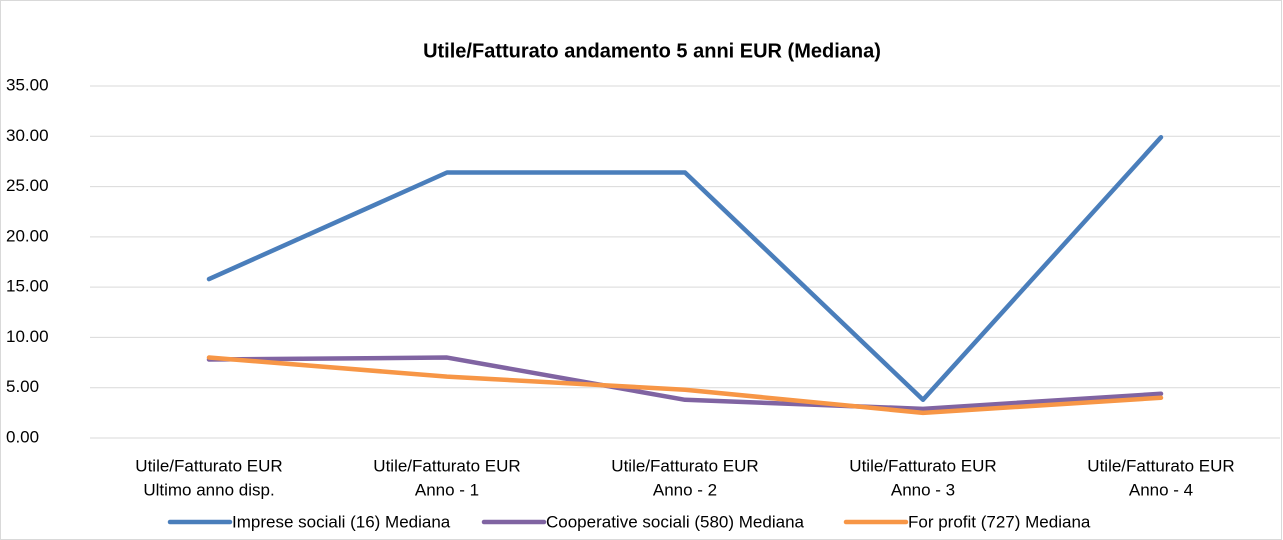 The width and height of the screenshot is (1283, 540). What do you see at coordinates (999, 521) in the screenshot?
I see `legend-label: For profit (727) Mediana` at bounding box center [999, 521].